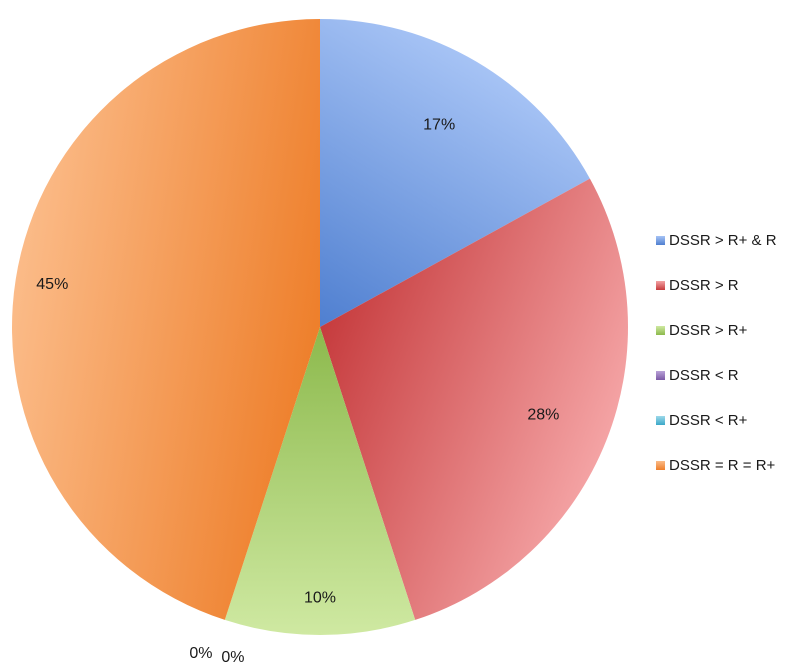 This screenshot has height=670, width=803. I want to click on data-label: 17%, so click(439, 125).